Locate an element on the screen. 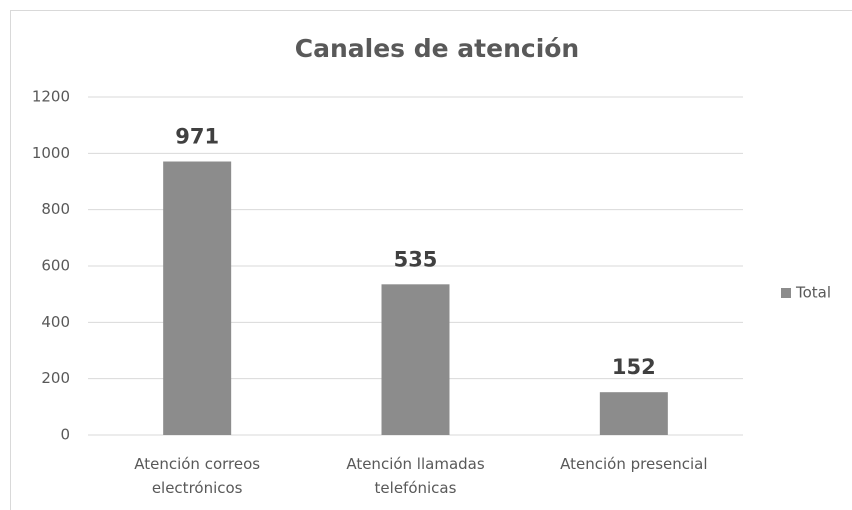 This screenshot has height=510, width=852. x-tick-label: Atención presencial is located at coordinates (634, 464).